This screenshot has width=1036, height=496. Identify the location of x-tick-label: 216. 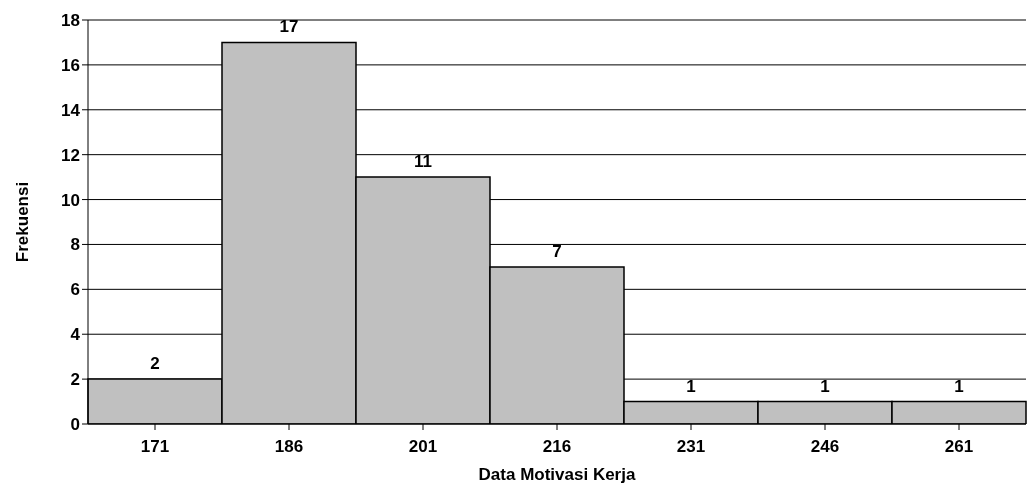
(557, 447).